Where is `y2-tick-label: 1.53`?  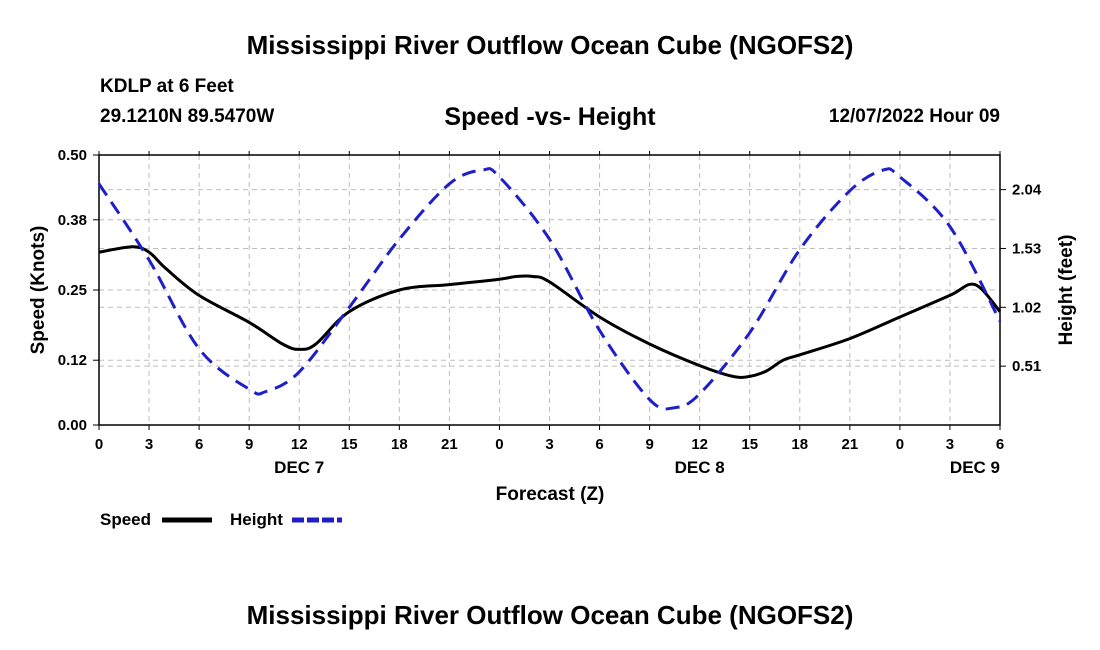 y2-tick-label: 1.53 is located at coordinates (1026, 248).